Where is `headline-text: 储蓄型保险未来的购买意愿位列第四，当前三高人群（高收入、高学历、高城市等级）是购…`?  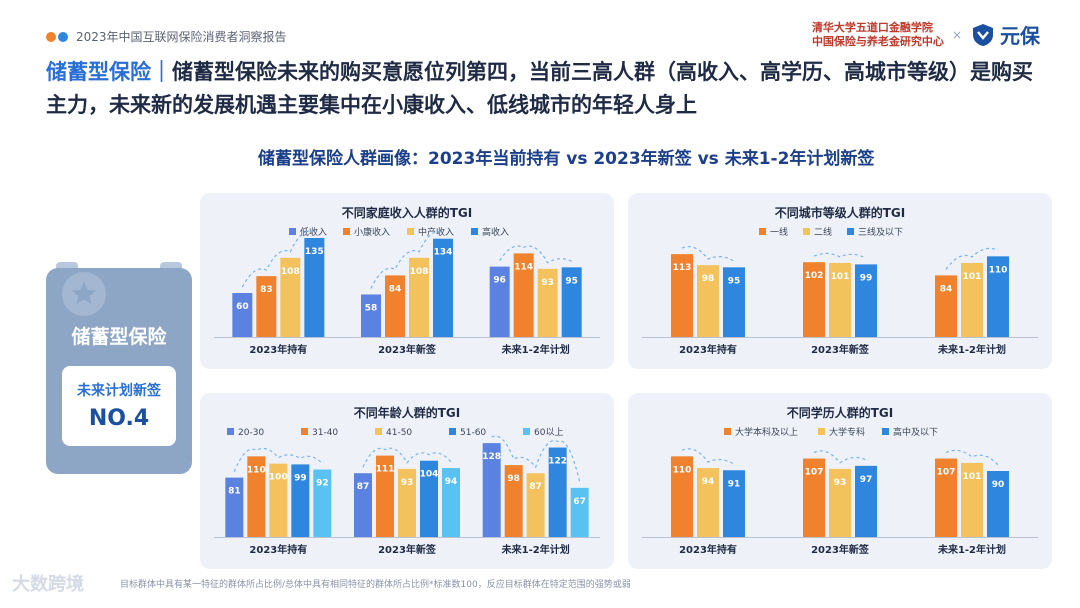 headline-text: 储蓄型保险未来的购买意愿位列第四，当前三高人群（高收入、高学历、高城市等级）是购… is located at coordinates (539, 88).